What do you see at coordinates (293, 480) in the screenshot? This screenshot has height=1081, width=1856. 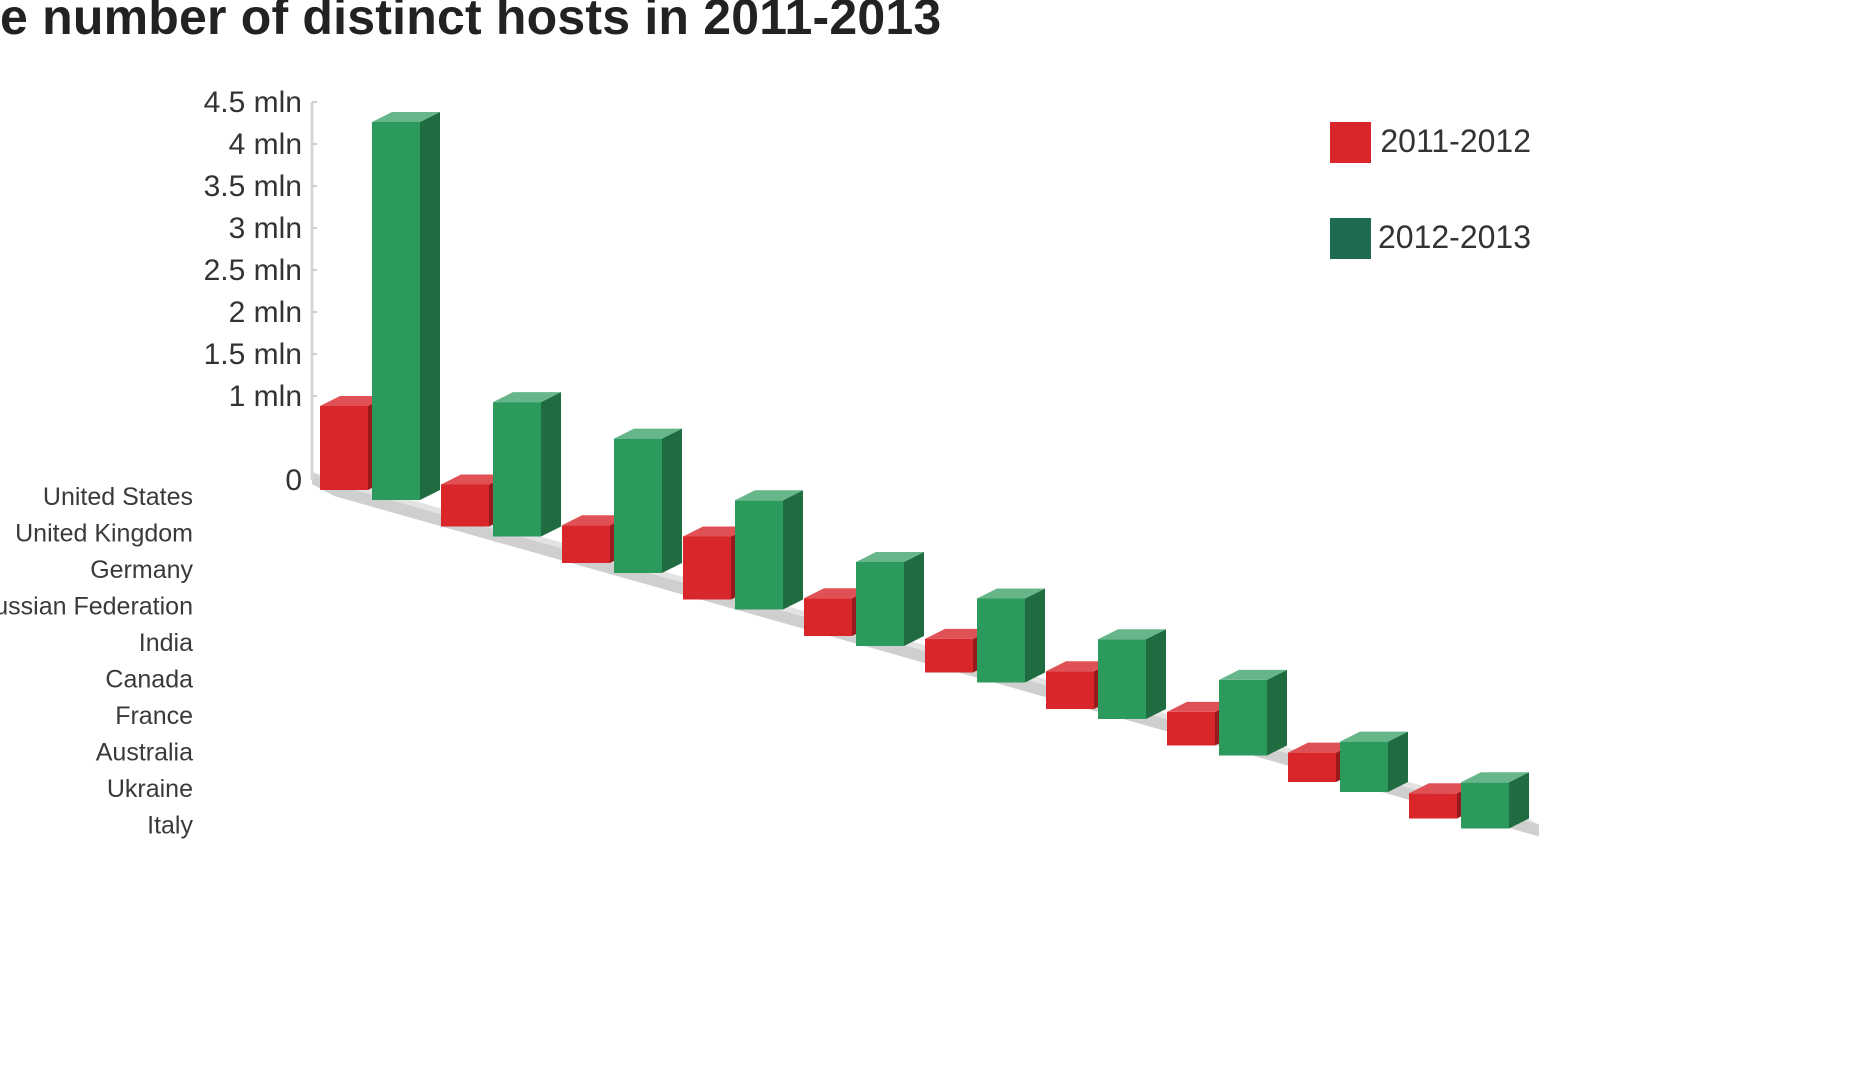 I see `y-tick-label: 0` at bounding box center [293, 480].